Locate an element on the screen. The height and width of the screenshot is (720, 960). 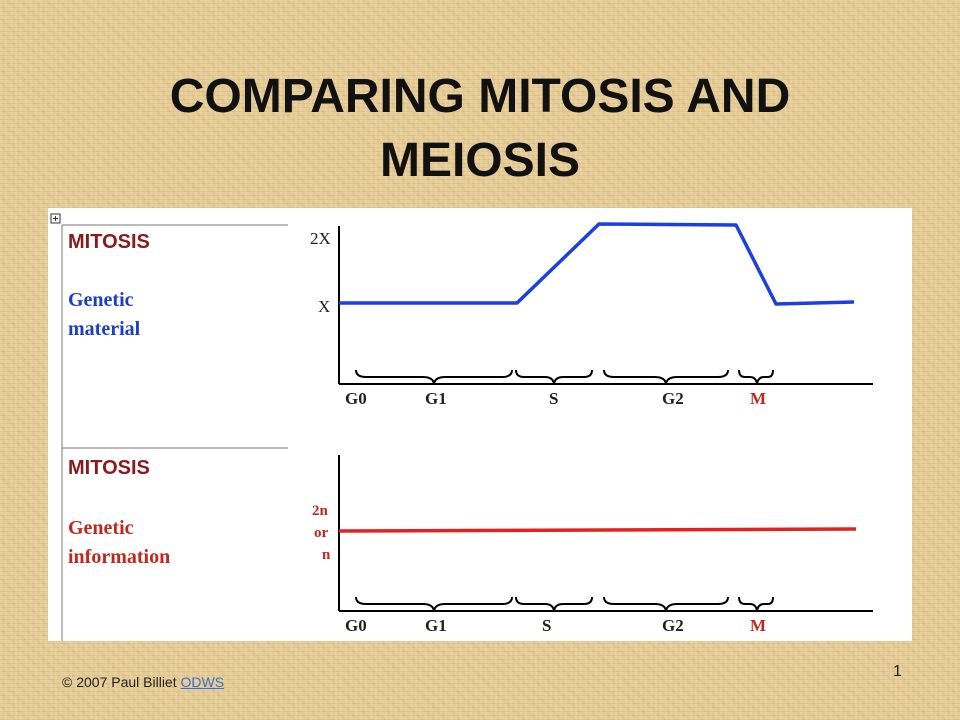
panel2-ytick-2n: 2n is located at coordinates (320, 511).